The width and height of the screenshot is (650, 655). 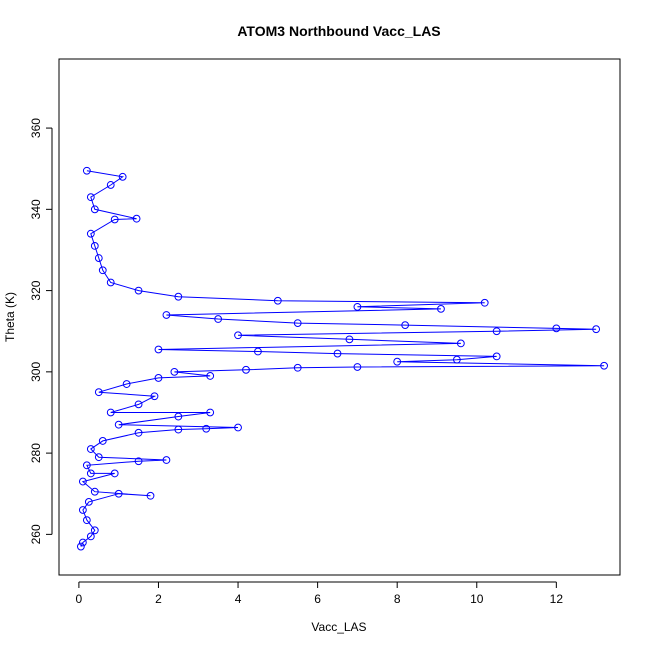 What do you see at coordinates (158, 599) in the screenshot?
I see `x-tick-label: 2` at bounding box center [158, 599].